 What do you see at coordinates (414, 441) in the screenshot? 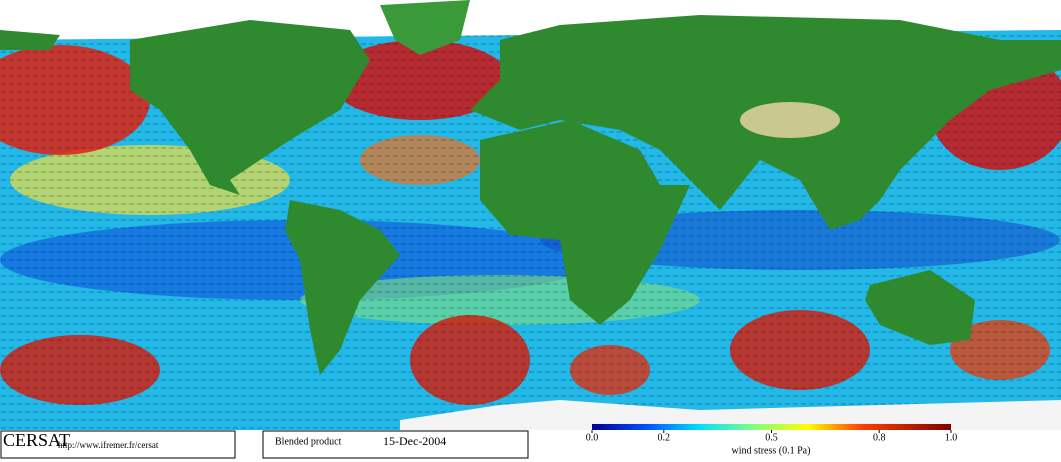
I see `date: 15-Dec-2004` at bounding box center [414, 441].